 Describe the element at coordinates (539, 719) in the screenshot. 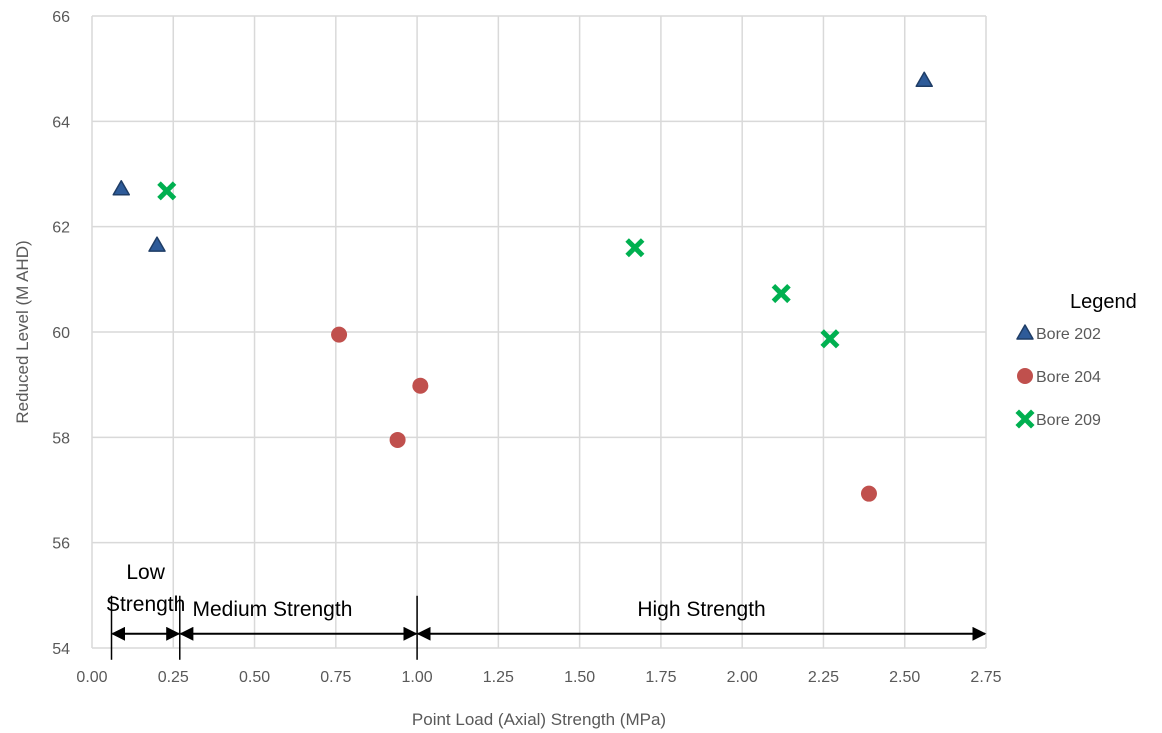

I see `x-axis-title: Point Load (Axial) Strength (MPa)` at that location.